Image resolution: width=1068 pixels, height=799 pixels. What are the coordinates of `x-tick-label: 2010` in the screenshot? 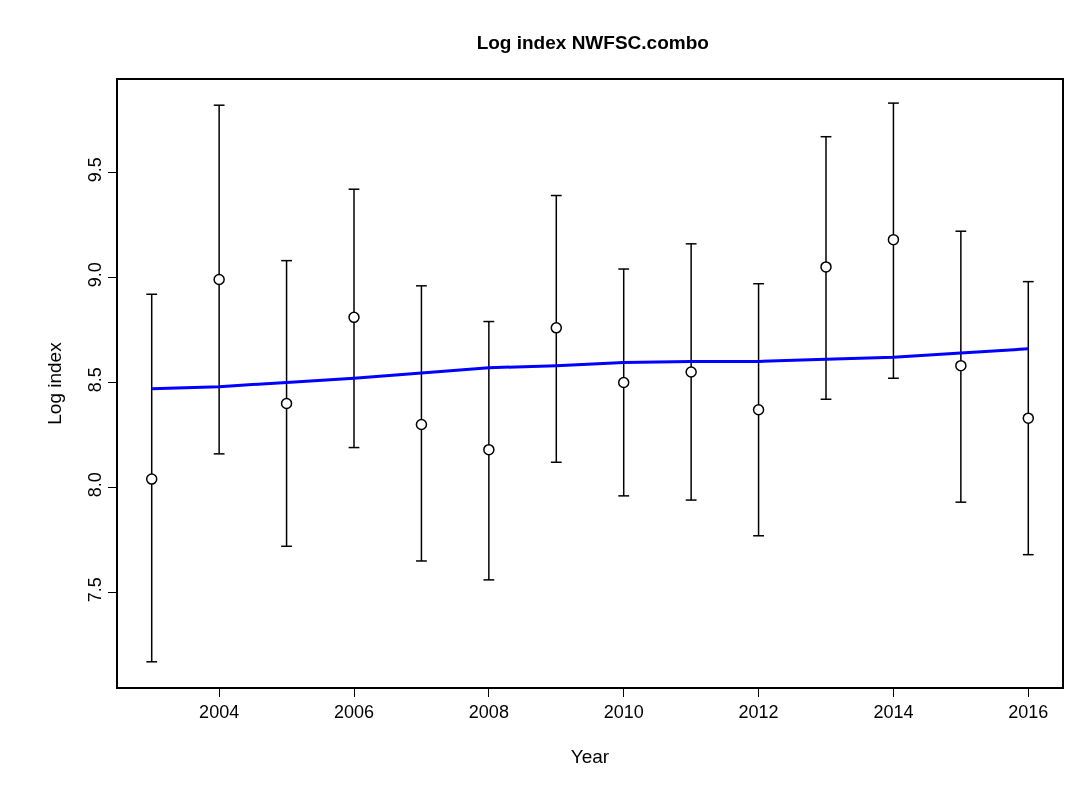 It's located at (623, 712).